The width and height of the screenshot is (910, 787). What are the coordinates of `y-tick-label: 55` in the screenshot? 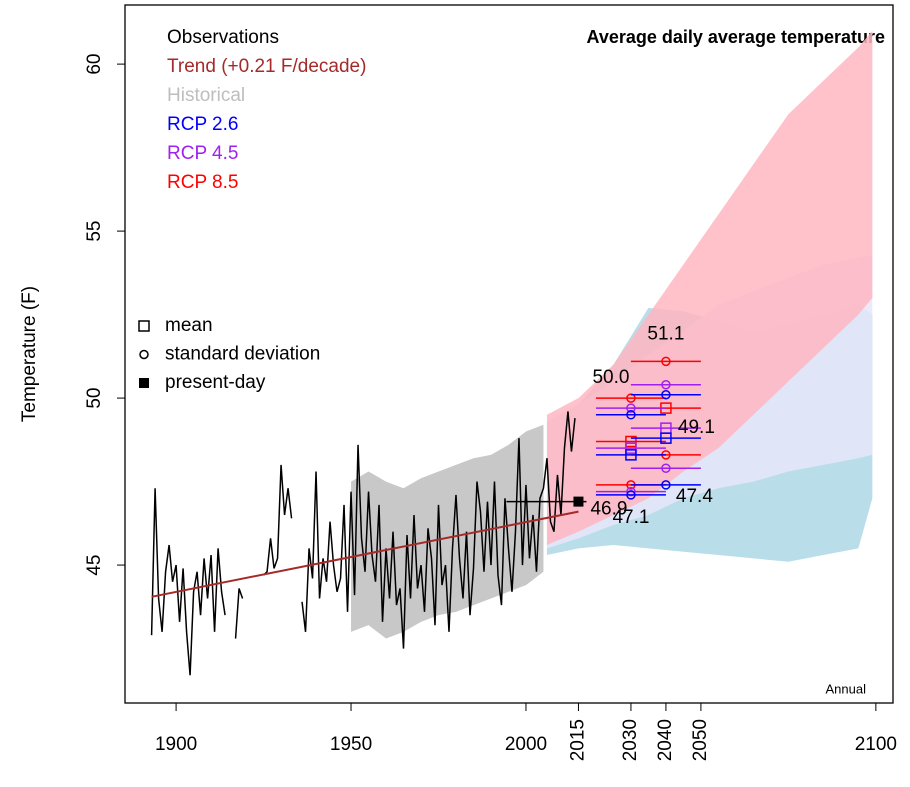 It's located at (94, 231).